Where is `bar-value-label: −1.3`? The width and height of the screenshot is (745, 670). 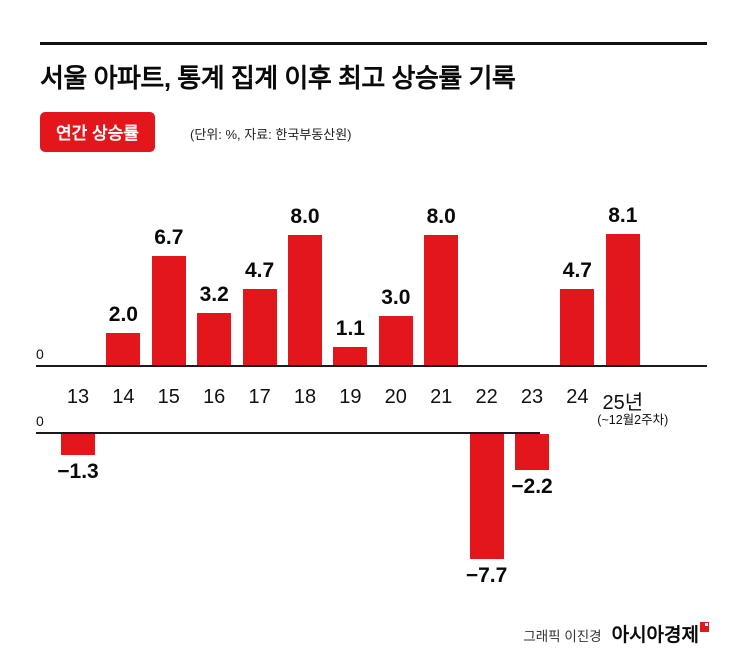 bar-value-label: −1.3 is located at coordinates (78, 472).